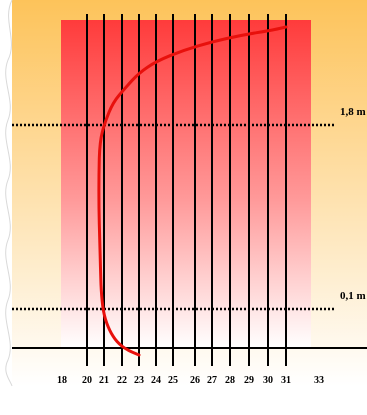 Image resolution: width=367 pixels, height=415 pixels. I want to click on x-tick-label: 27, so click(212, 380).